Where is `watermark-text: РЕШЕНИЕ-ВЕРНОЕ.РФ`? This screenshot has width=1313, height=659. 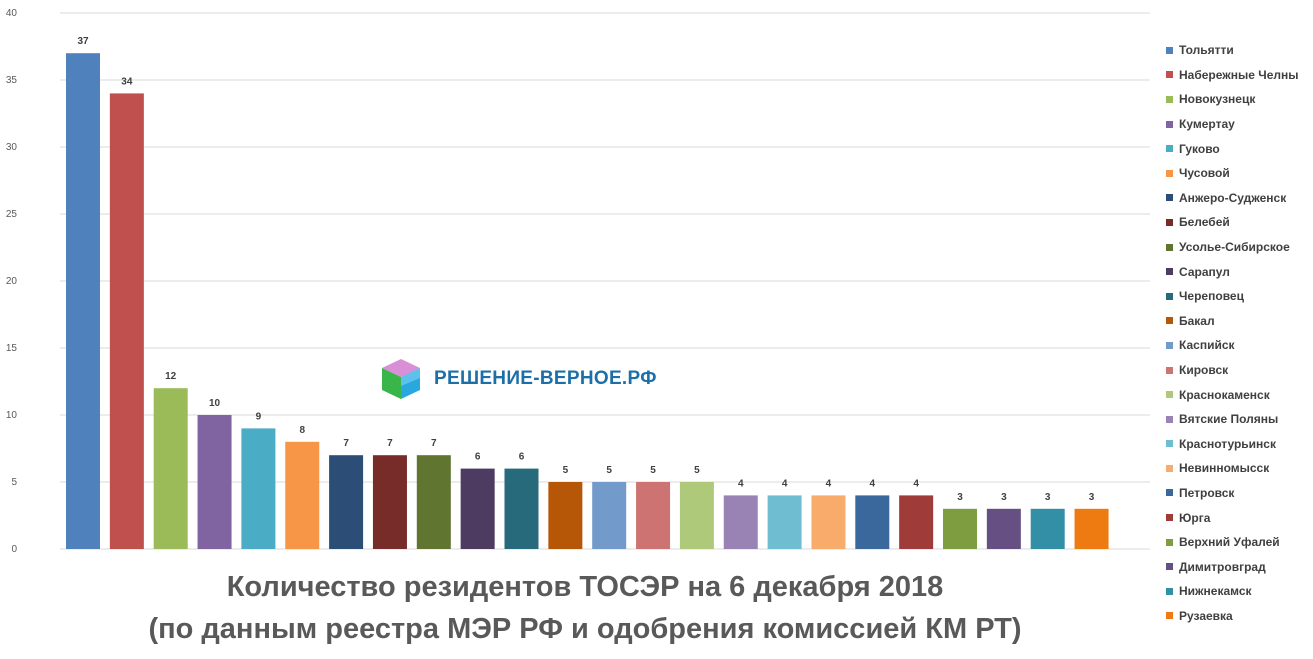 watermark-text: РЕШЕНИЕ-ВЕРНОЕ.РФ is located at coordinates (545, 378).